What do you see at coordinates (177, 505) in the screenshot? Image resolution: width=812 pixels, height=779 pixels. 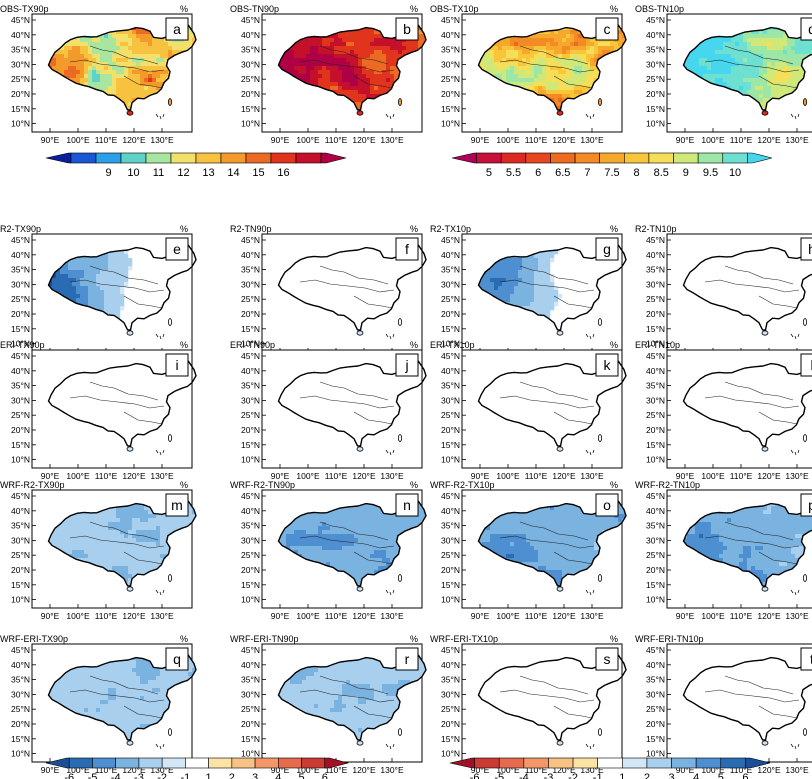 I see `panel-letter: m` at bounding box center [177, 505].